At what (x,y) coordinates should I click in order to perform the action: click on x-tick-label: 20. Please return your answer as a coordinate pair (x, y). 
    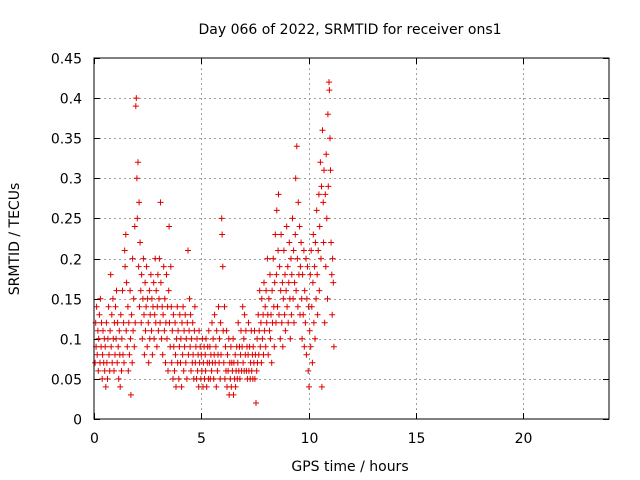
    Looking at the image, I should click on (524, 439).